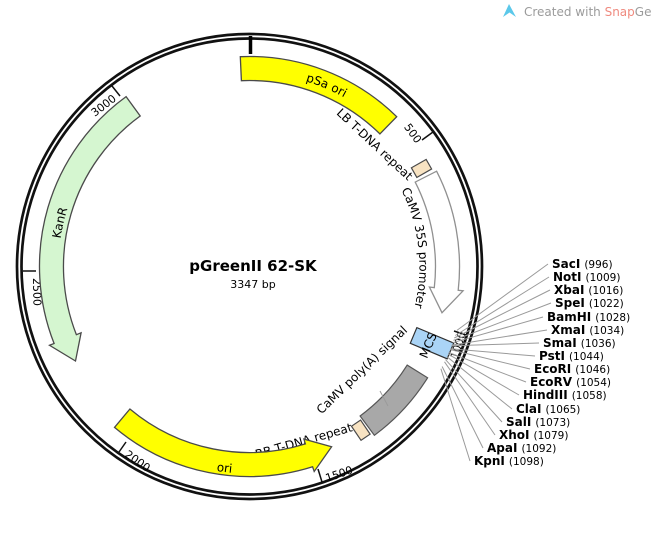 Image resolution: width=652 pixels, height=536 pixels. I want to click on enzyme-leader-lines, so click(496, 362).